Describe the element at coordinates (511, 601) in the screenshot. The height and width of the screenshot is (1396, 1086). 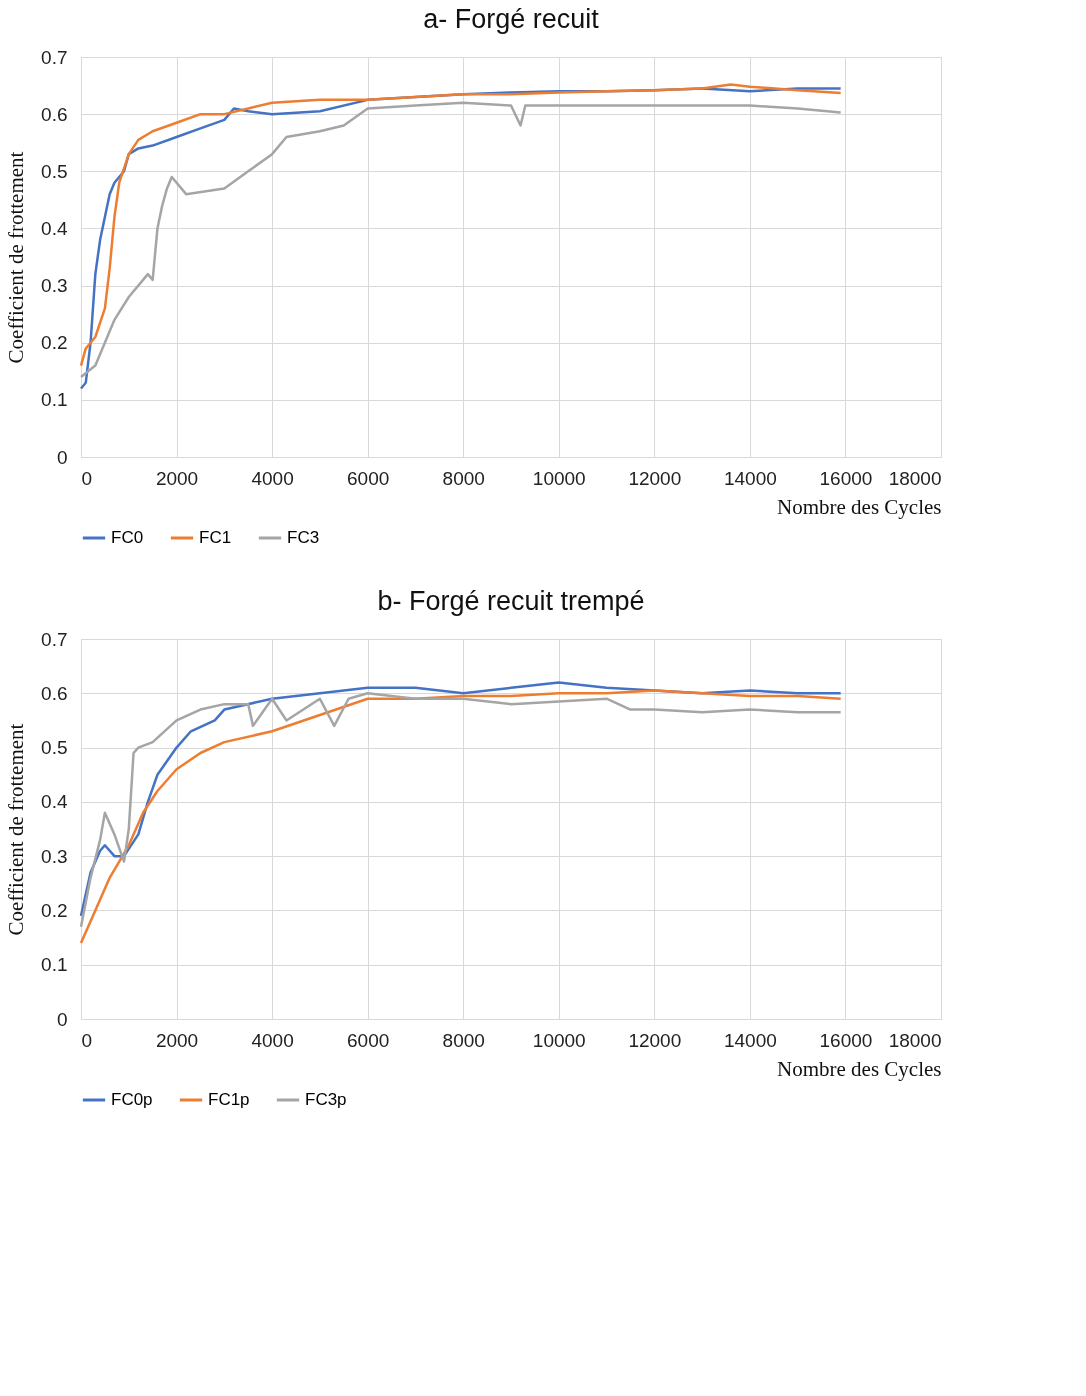
I see `chart-title: b- Forgé recuit trempé` at that location.